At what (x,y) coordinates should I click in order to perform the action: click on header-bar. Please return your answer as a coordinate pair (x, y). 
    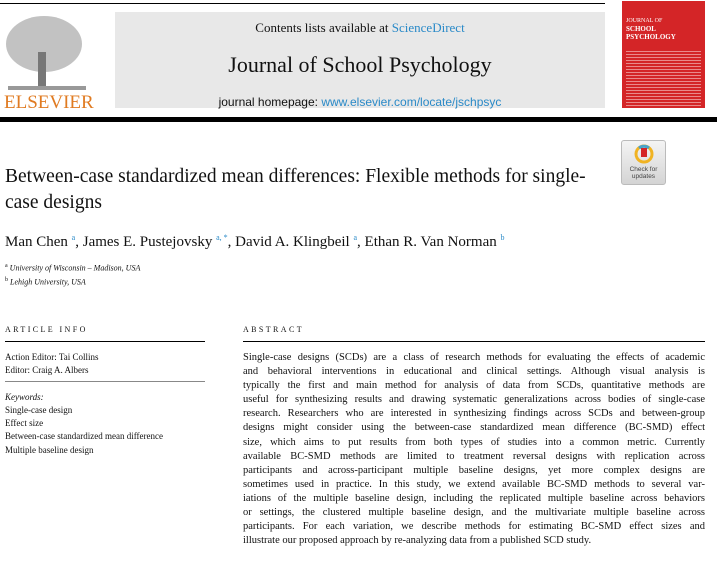
    Looking at the image, I should click on (358, 119).